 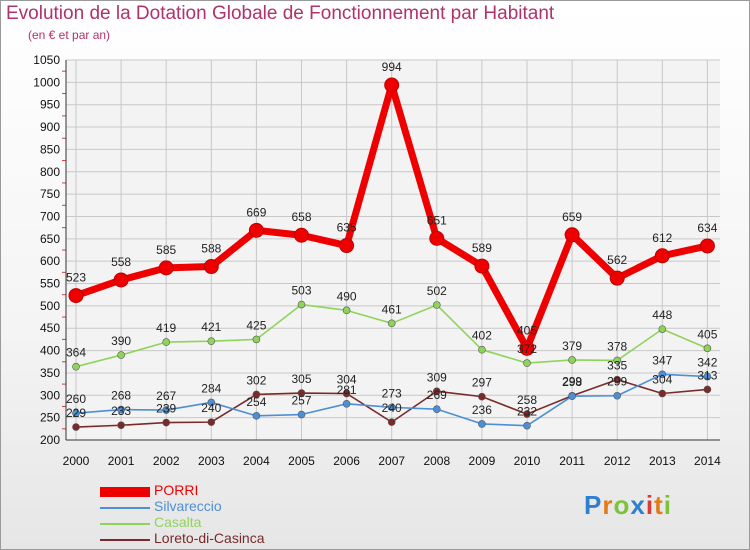 What do you see at coordinates (662, 315) in the screenshot?
I see `data-label-casalta: 448` at bounding box center [662, 315].